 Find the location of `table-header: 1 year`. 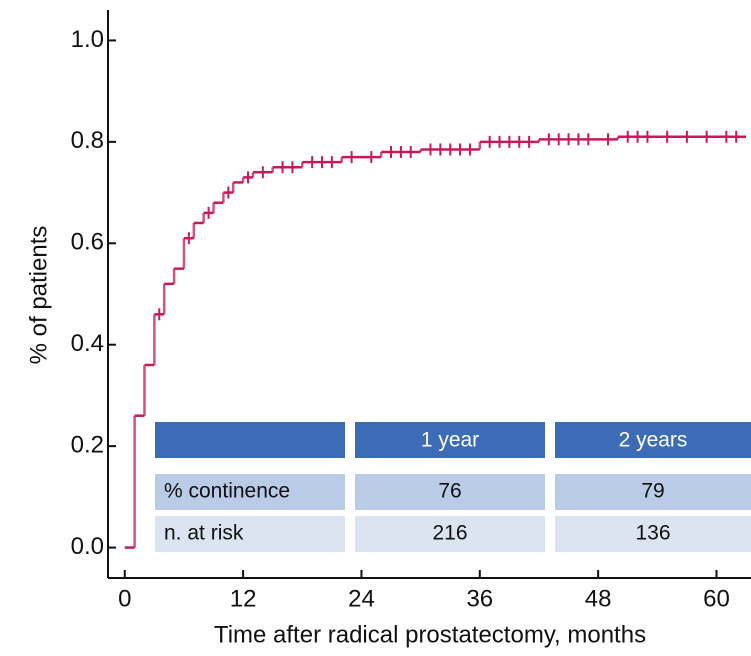

table-header: 1 year is located at coordinates (450, 440).